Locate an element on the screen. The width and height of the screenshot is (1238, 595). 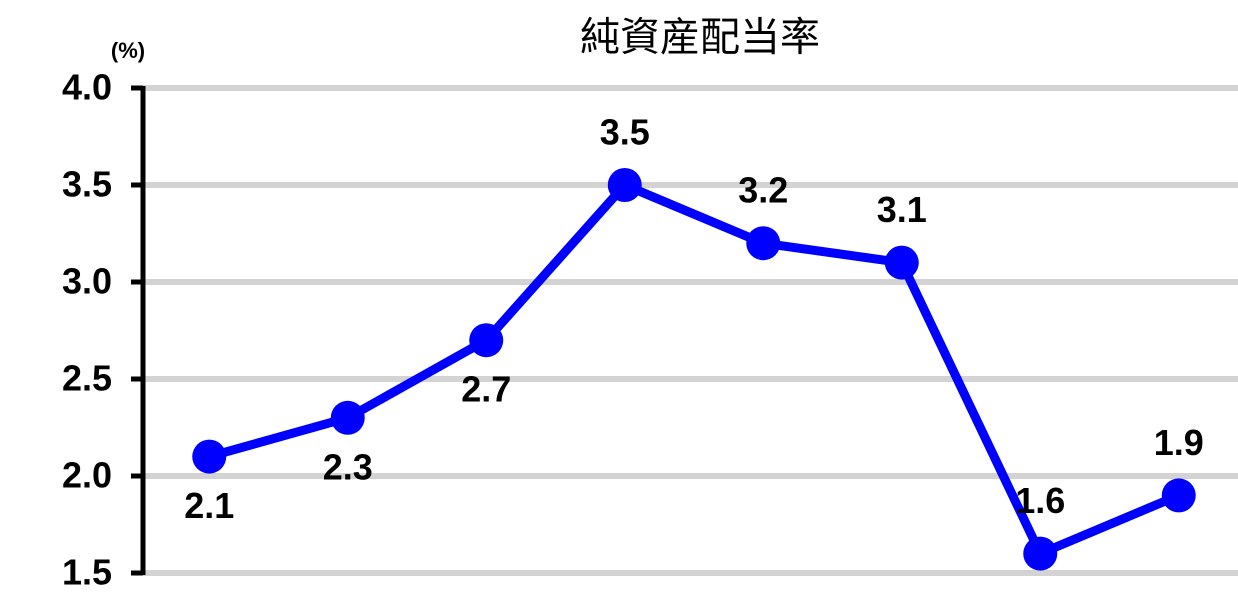
chart-title: 純資産配当率 is located at coordinates (700, 38).